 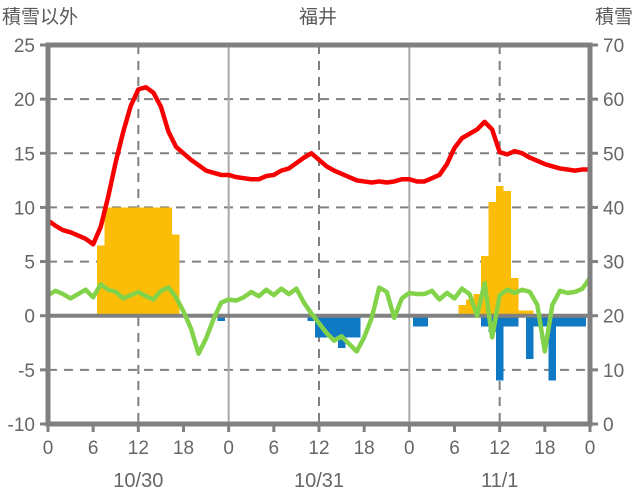 I want to click on y-axis-tick-label: 0, so click(x=29, y=317).